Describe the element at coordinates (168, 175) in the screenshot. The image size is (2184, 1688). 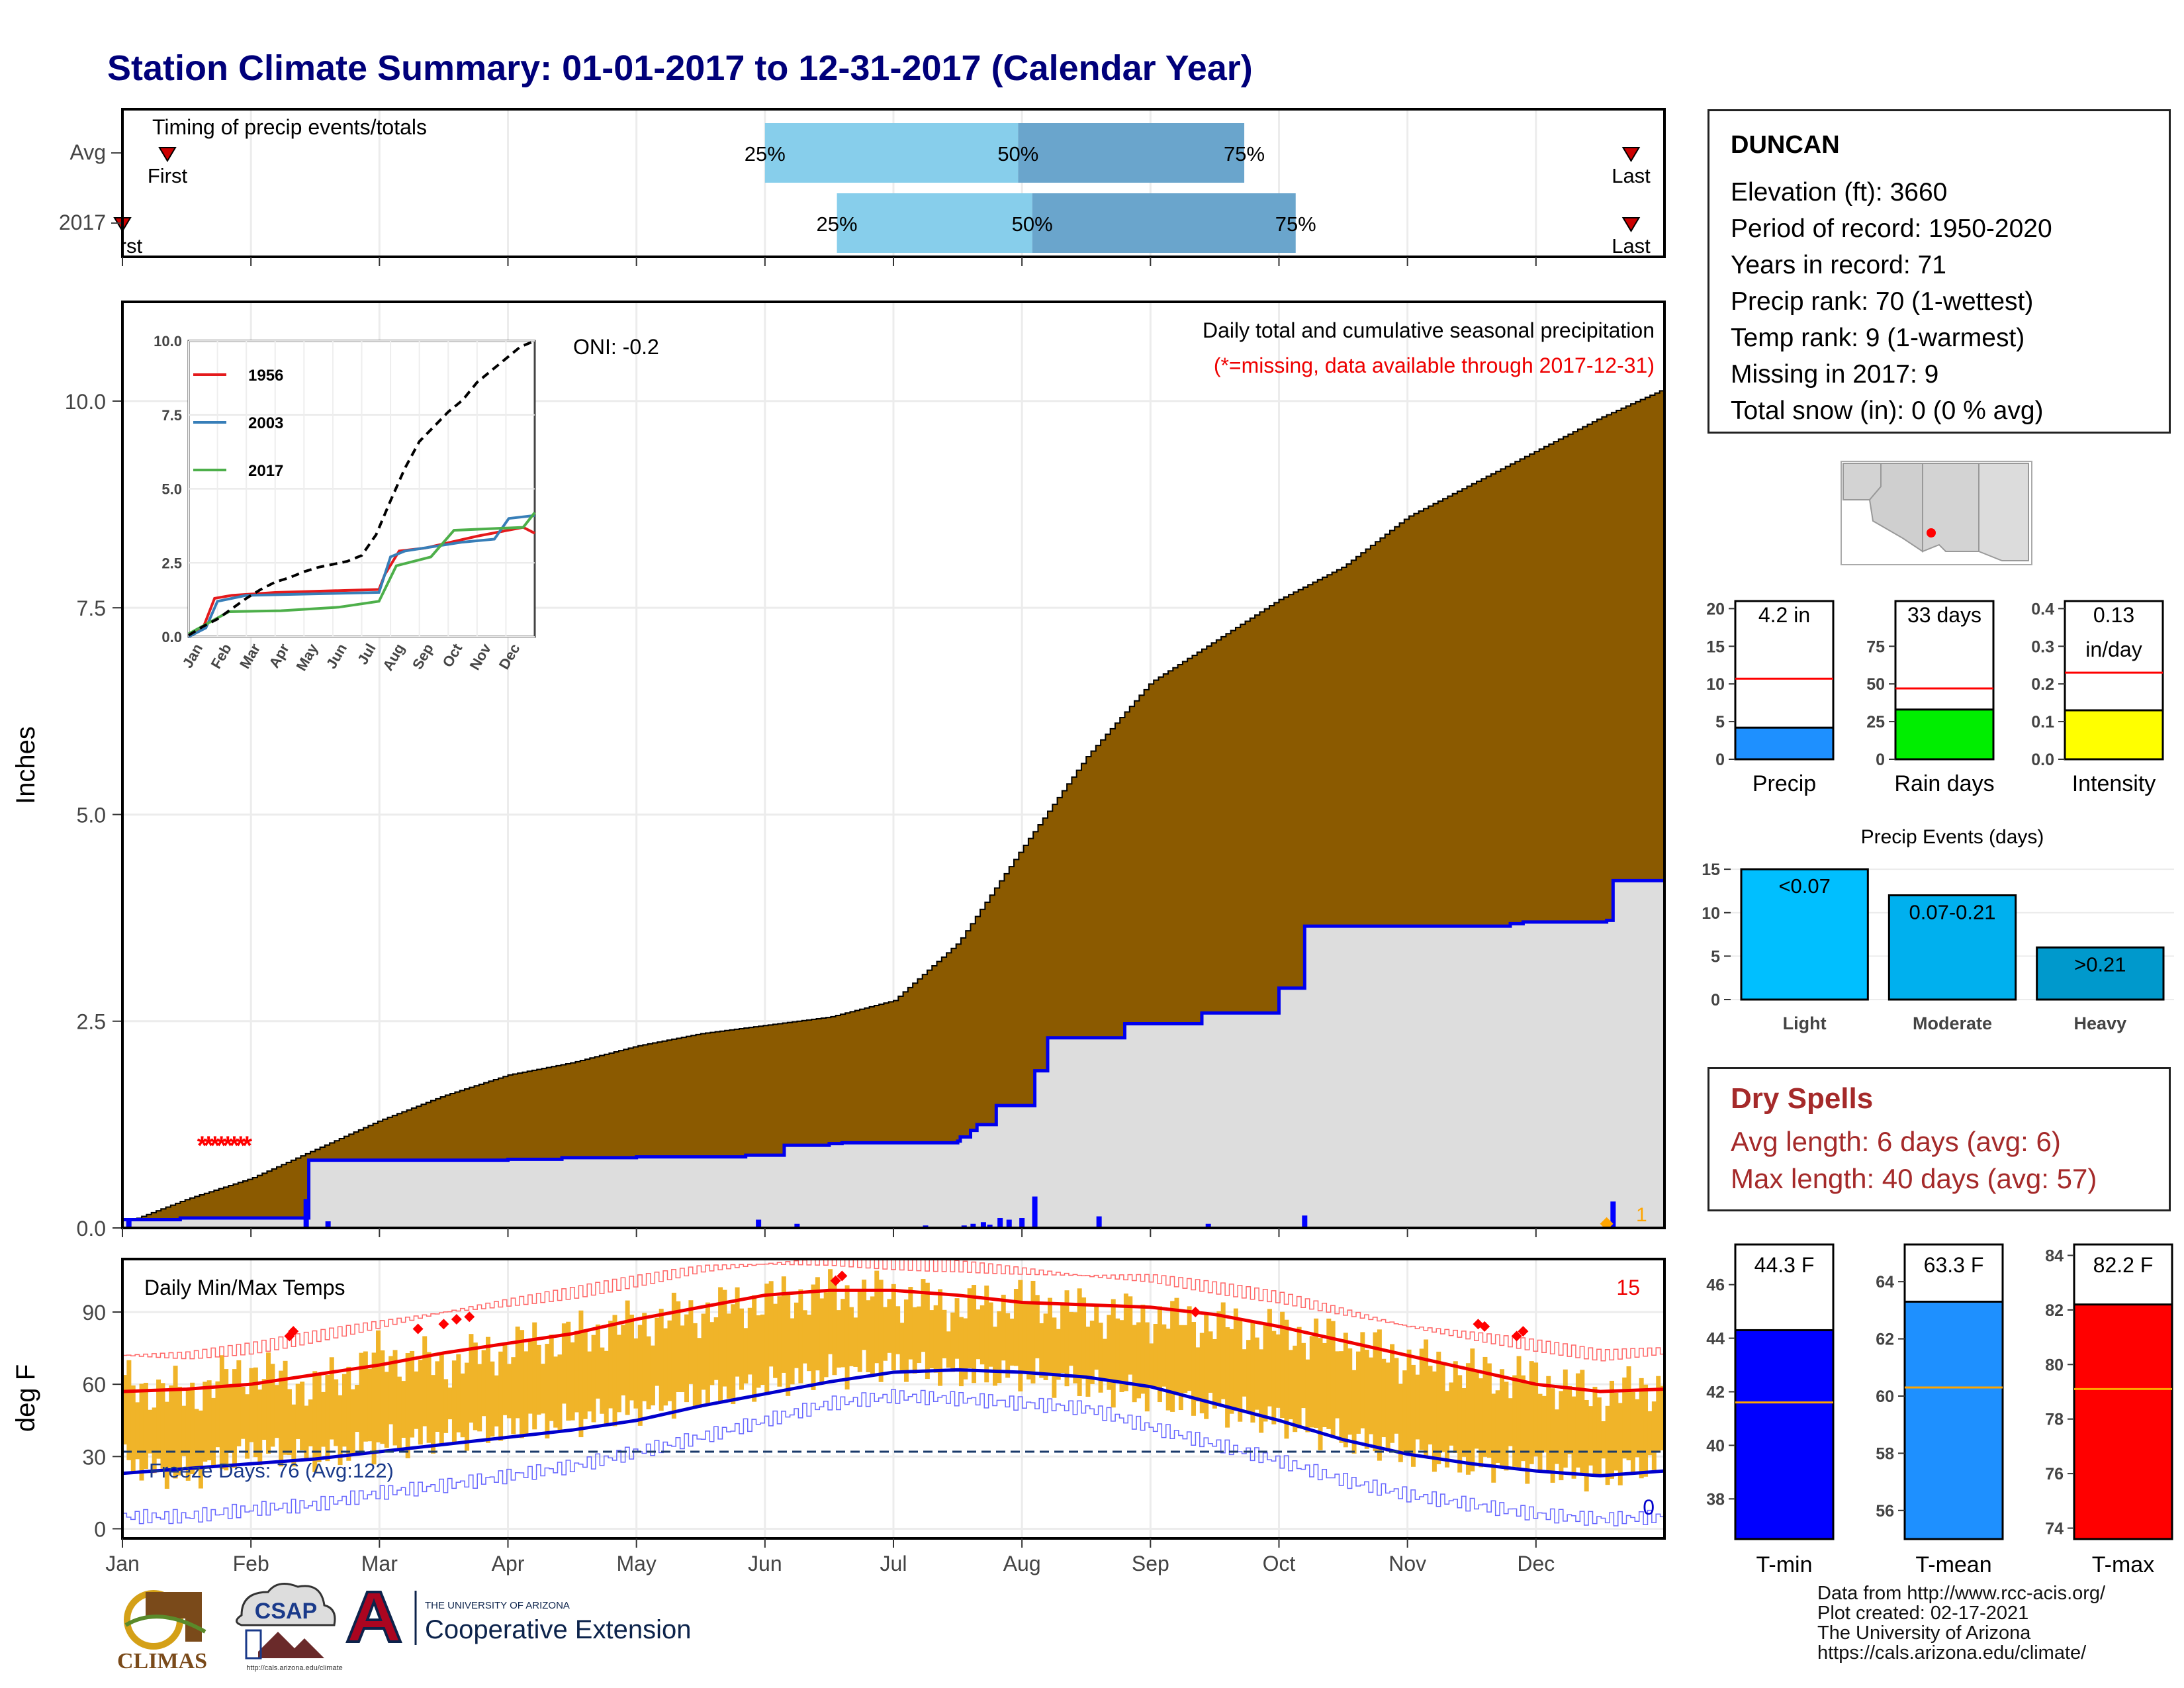
I see `timing-first-label: First` at that location.